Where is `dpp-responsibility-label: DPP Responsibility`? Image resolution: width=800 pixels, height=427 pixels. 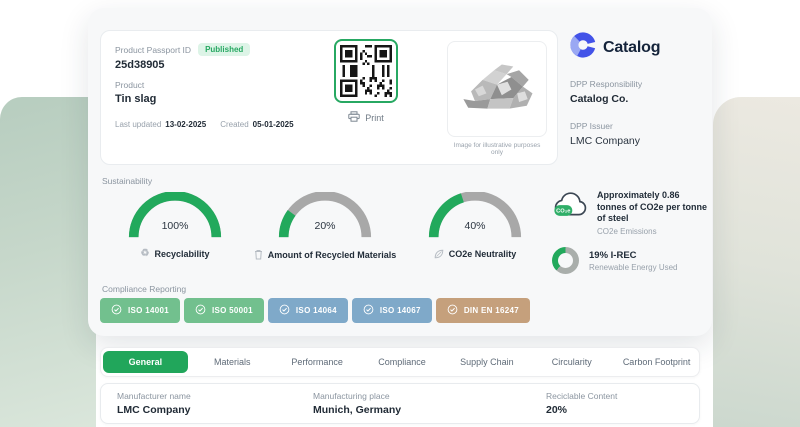
dpp-responsibility-label: DPP Responsibility is located at coordinates (606, 84).